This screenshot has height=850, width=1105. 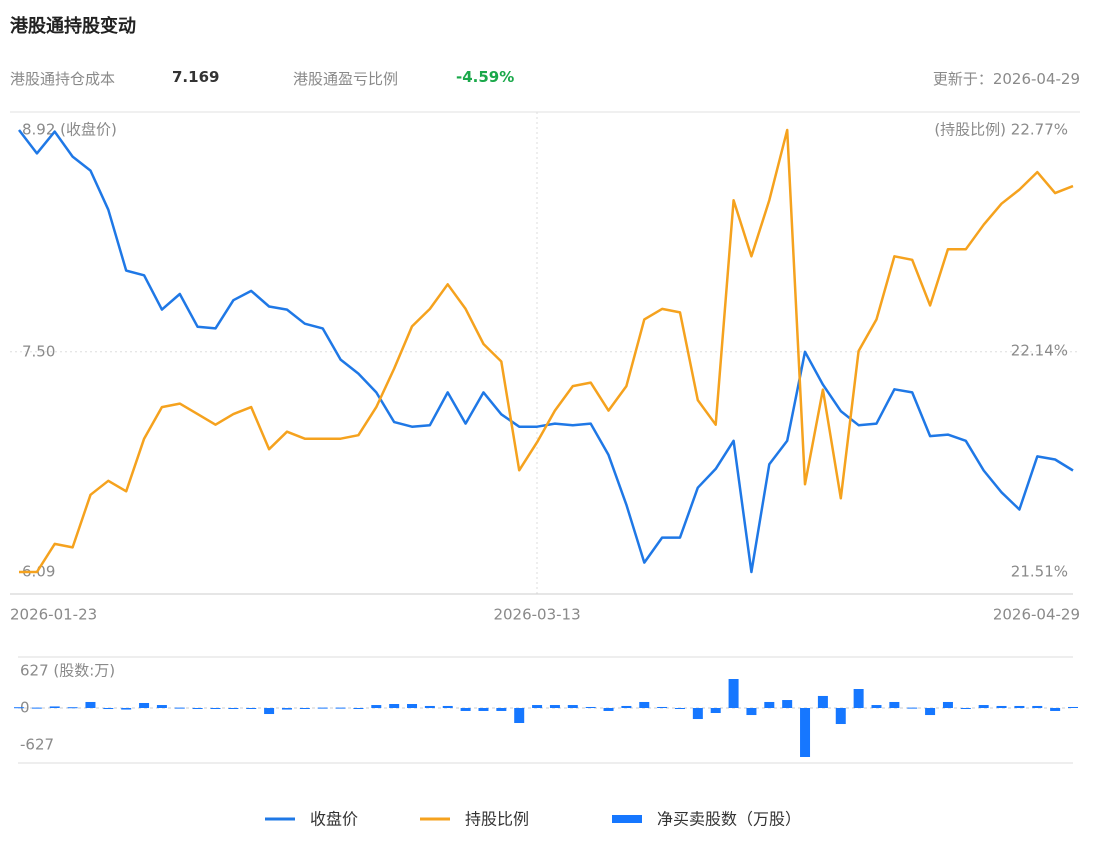 What do you see at coordinates (485, 77) in the screenshot?
I see `stat-value: -4.59%` at bounding box center [485, 77].